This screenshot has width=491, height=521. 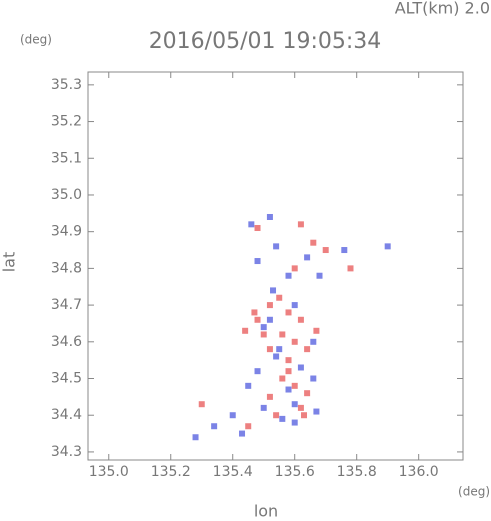 I want to click on y-tick-label: 35.0, so click(x=66, y=195).